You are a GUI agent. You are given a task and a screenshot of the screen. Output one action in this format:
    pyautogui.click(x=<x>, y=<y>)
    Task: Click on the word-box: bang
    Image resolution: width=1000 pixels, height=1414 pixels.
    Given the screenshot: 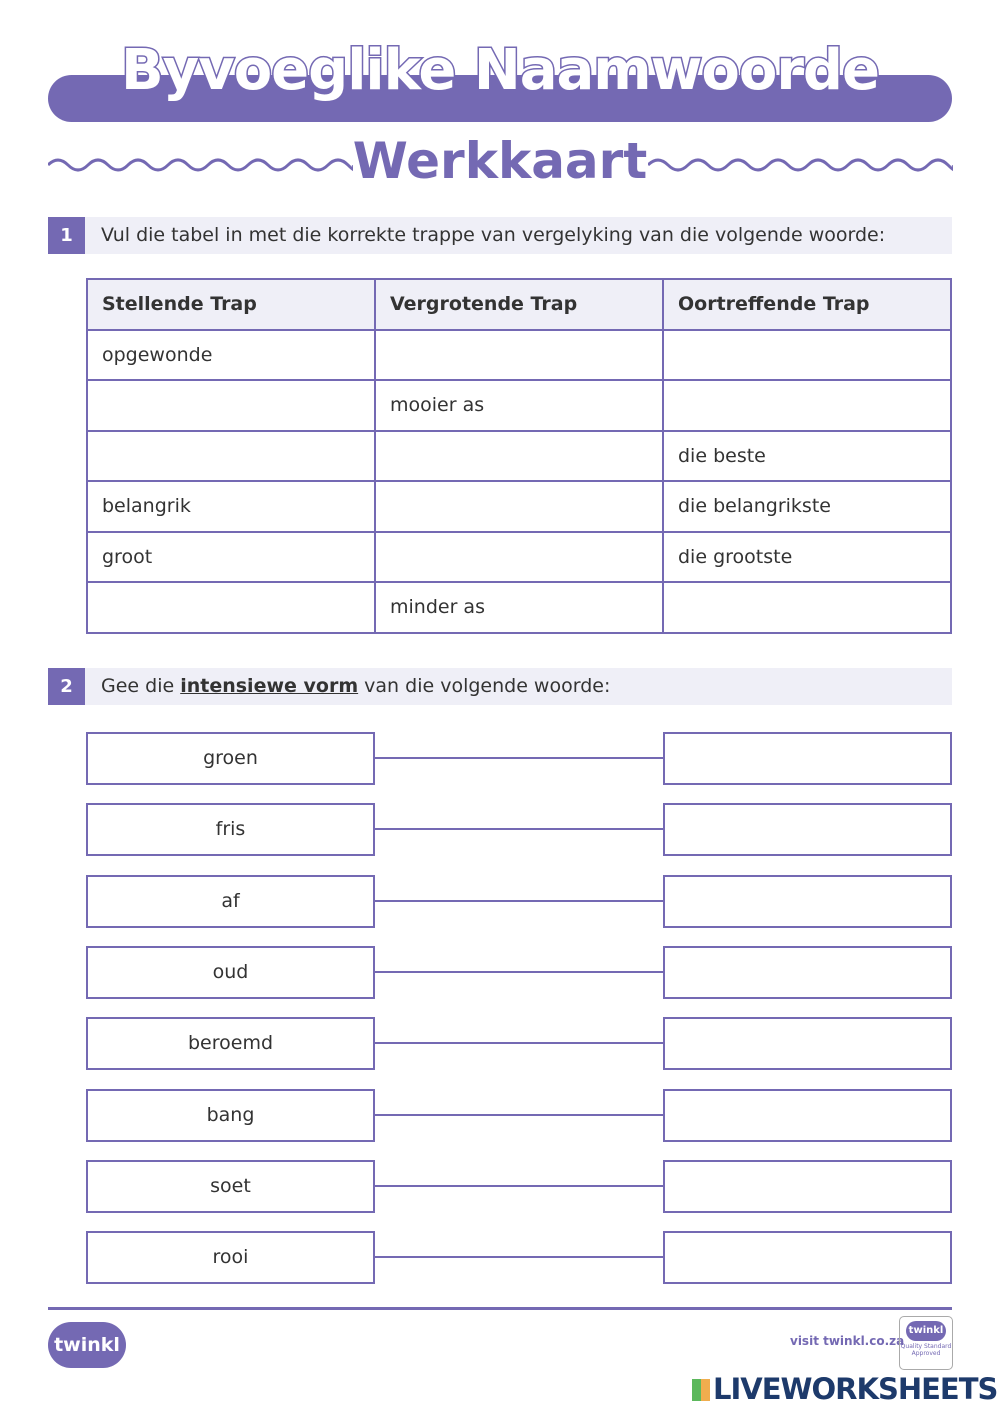 What is the action you would take?
    pyautogui.click(x=230, y=1115)
    